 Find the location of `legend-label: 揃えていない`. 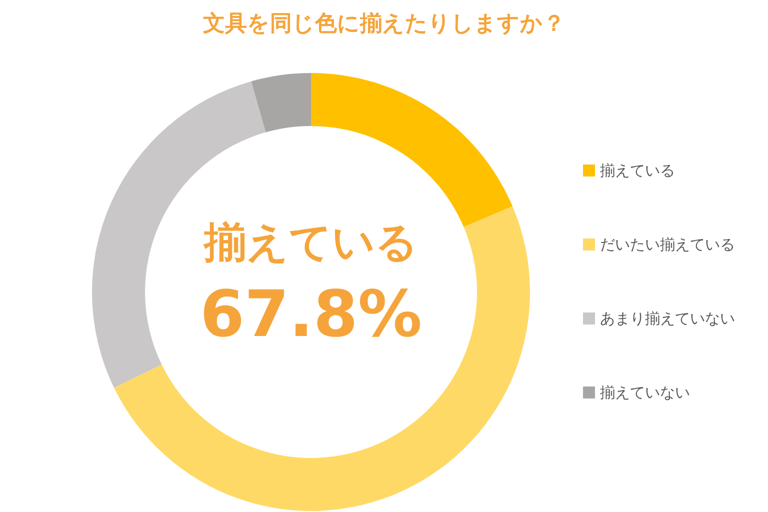

legend-label: 揃えていない is located at coordinates (645, 393).